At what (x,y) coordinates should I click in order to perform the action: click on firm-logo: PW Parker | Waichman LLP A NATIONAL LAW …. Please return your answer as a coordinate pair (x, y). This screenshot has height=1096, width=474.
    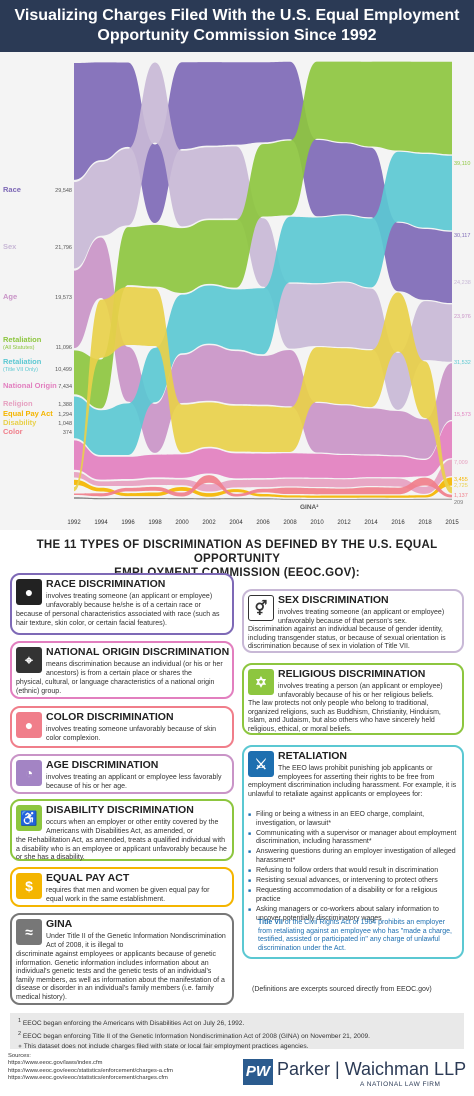
    Looking at the image, I should click on (355, 1076).